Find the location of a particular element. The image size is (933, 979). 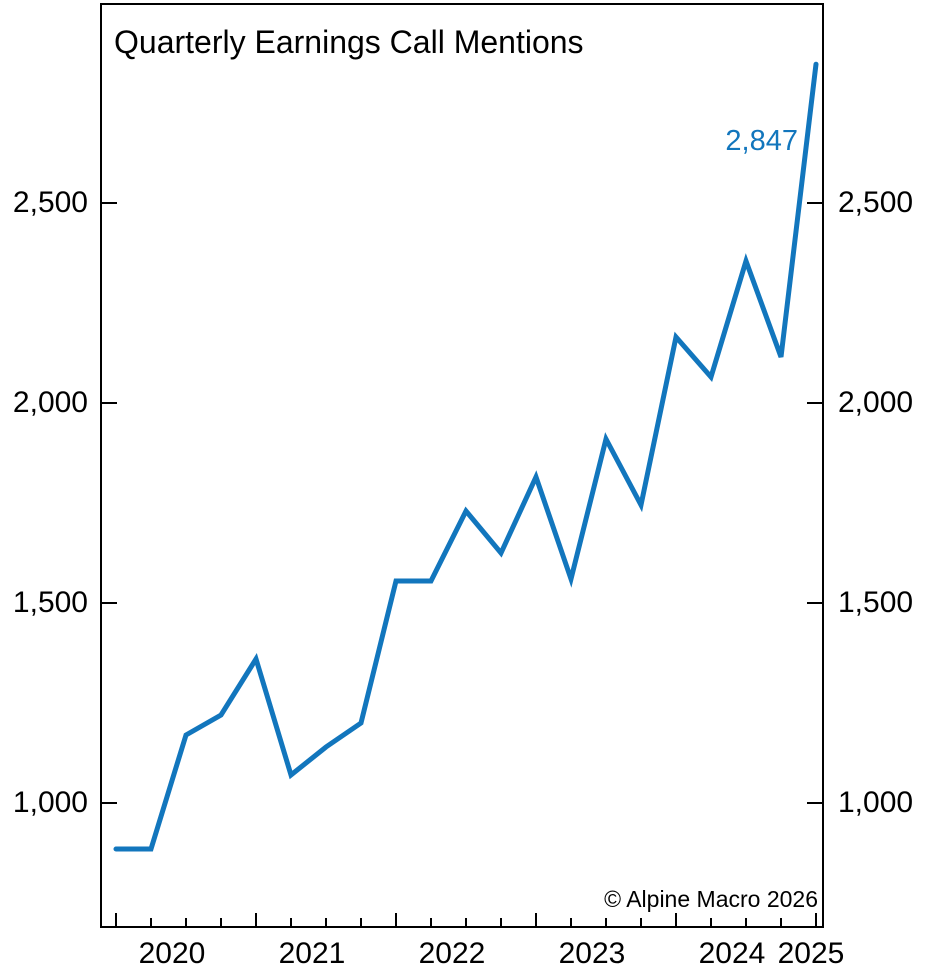

x-tick-label-year: 2024 is located at coordinates (732, 953).